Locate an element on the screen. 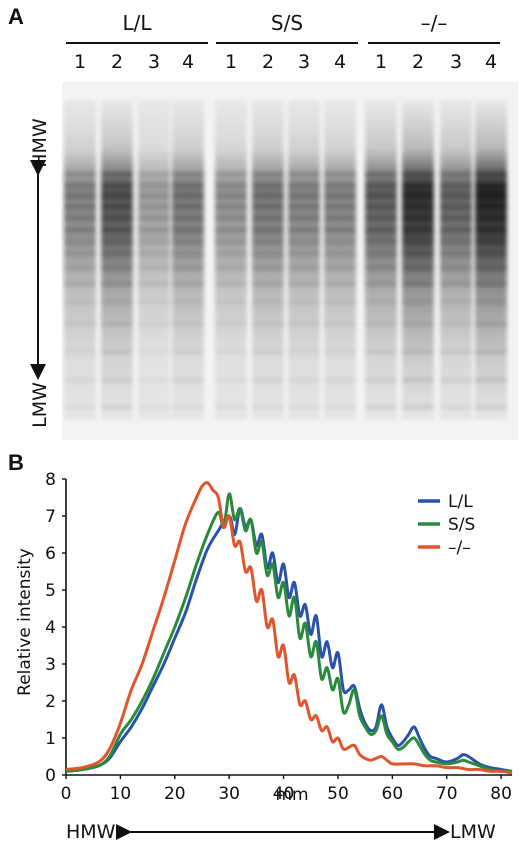  y-tick-label: 7 is located at coordinates (50, 517).